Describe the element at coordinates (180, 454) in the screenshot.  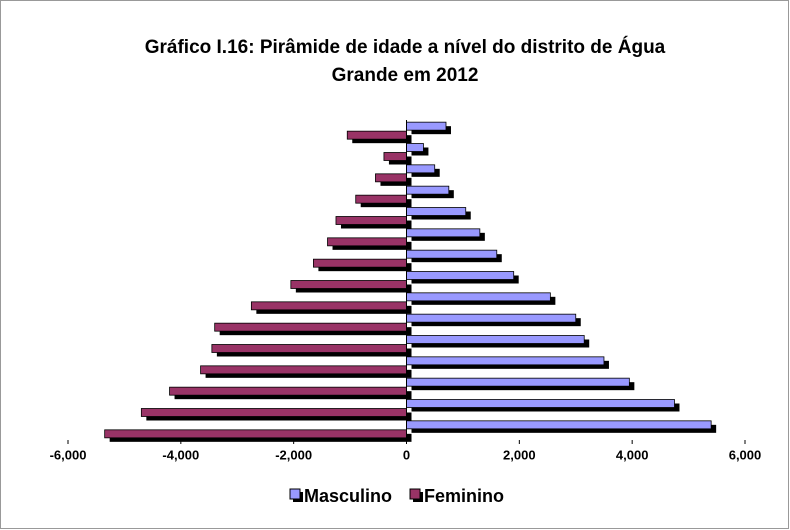
I see `x-tick-label: -4,000` at that location.